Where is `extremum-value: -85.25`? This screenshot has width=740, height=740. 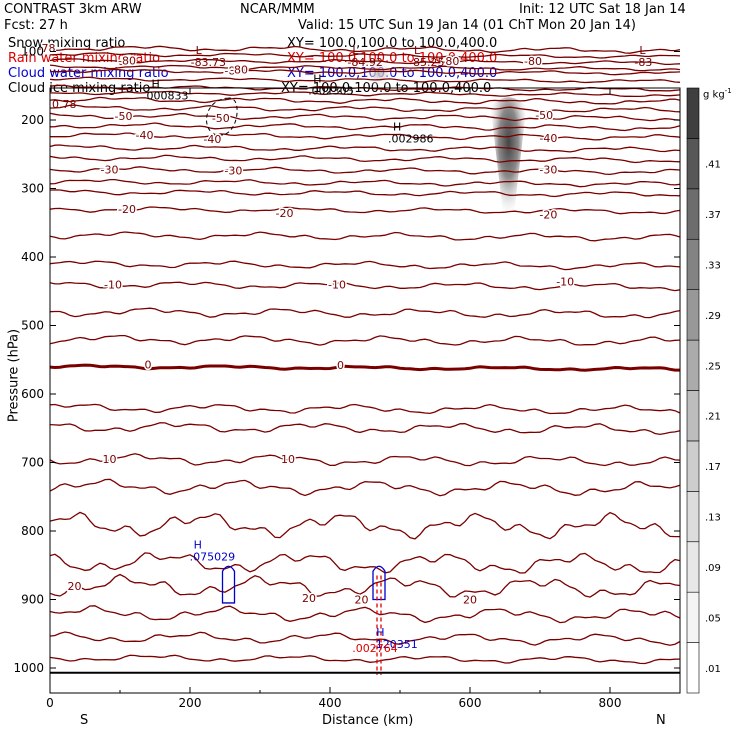 extremum-value: -85.25 is located at coordinates (426, 62).